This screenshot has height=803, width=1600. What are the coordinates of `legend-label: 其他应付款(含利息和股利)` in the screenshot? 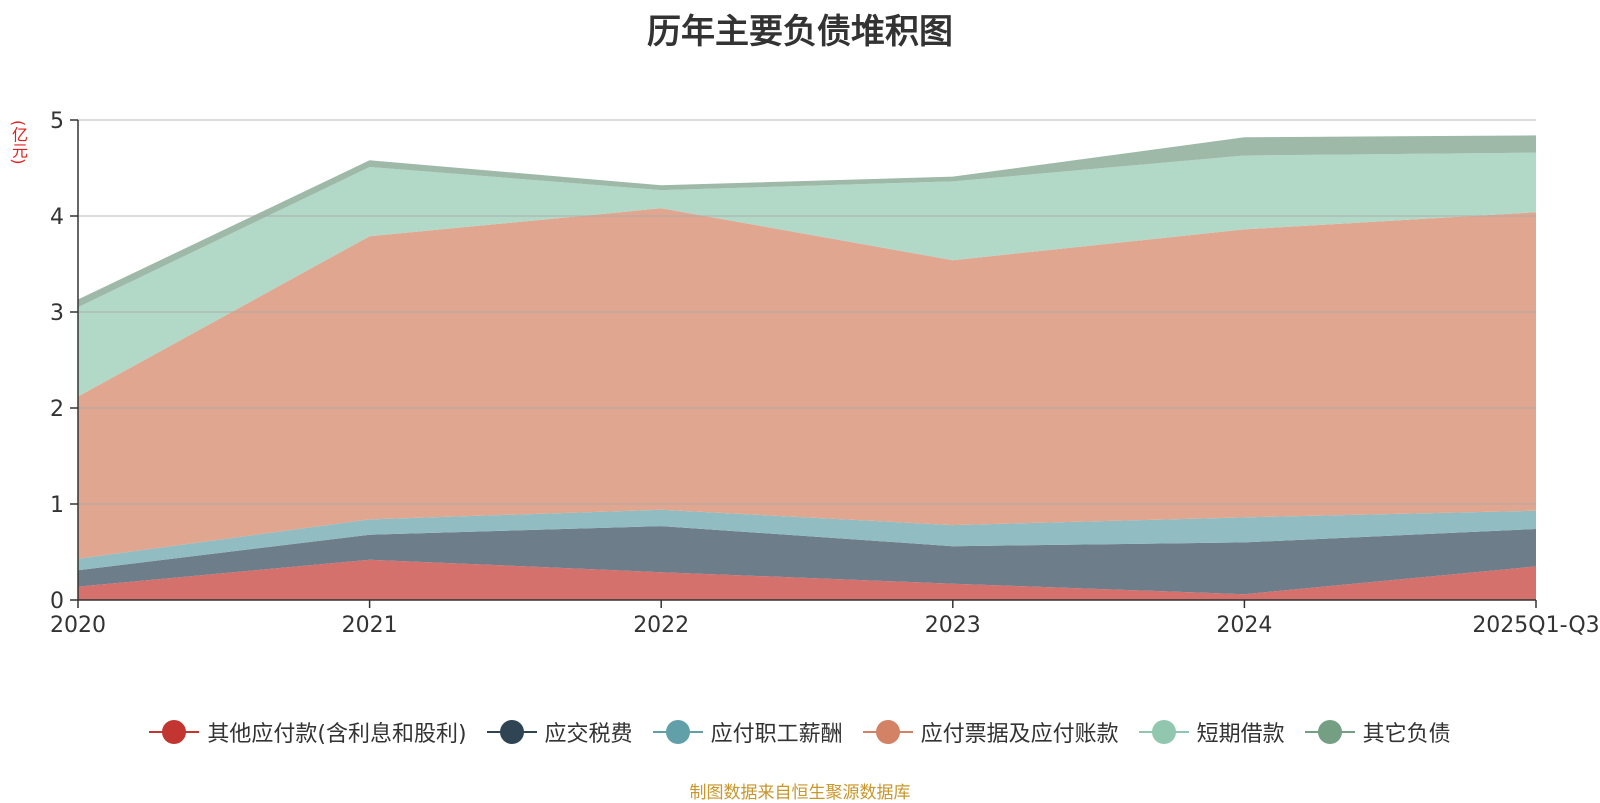 It's located at (337, 734).